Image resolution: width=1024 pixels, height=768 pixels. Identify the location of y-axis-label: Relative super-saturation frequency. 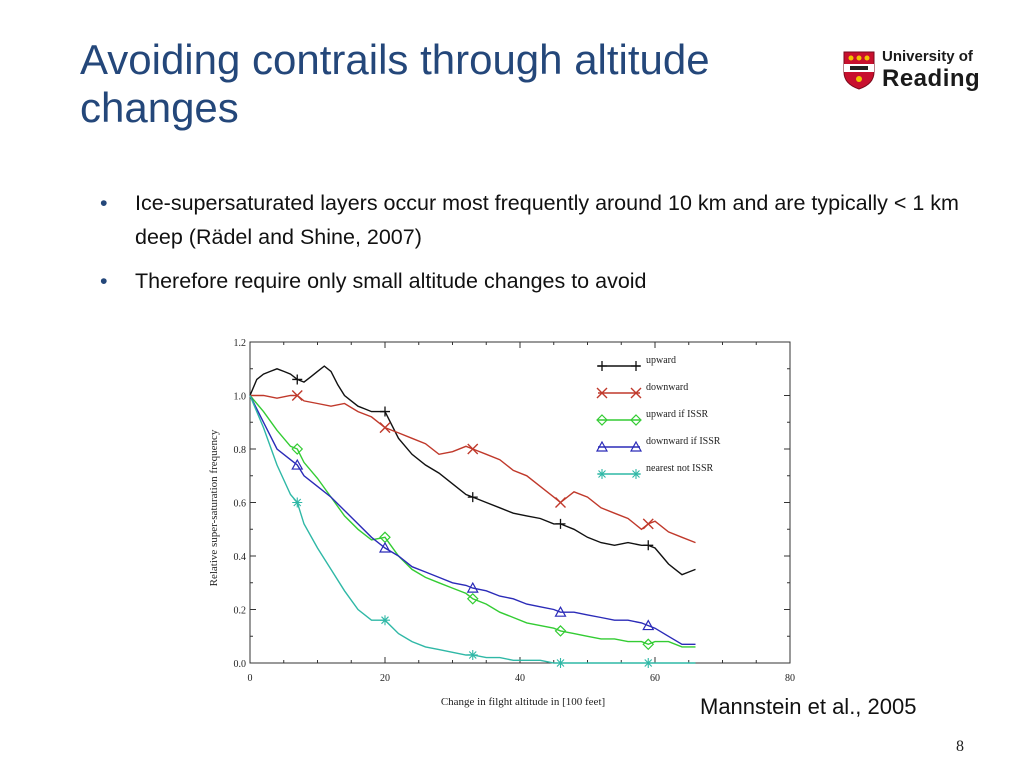
(214, 507).